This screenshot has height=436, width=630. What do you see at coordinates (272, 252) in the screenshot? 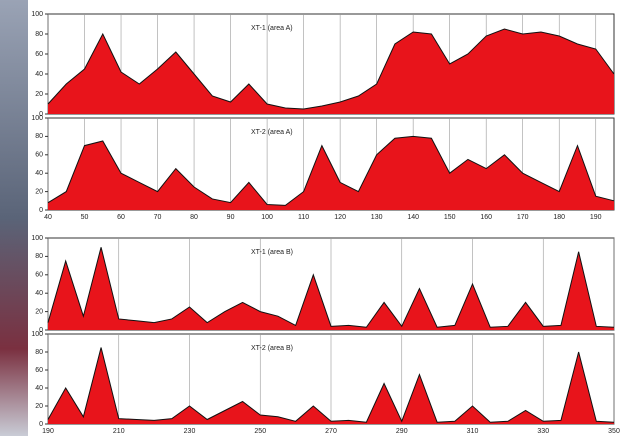
I see `panel-label: XT-1 (area B)` at bounding box center [272, 252].